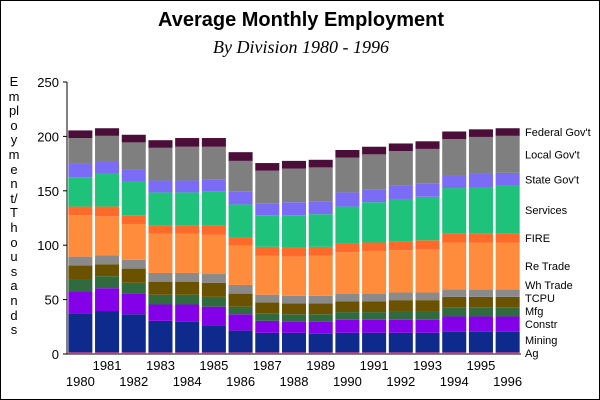  I want to click on x-tick-label: 1993, so click(427, 365).